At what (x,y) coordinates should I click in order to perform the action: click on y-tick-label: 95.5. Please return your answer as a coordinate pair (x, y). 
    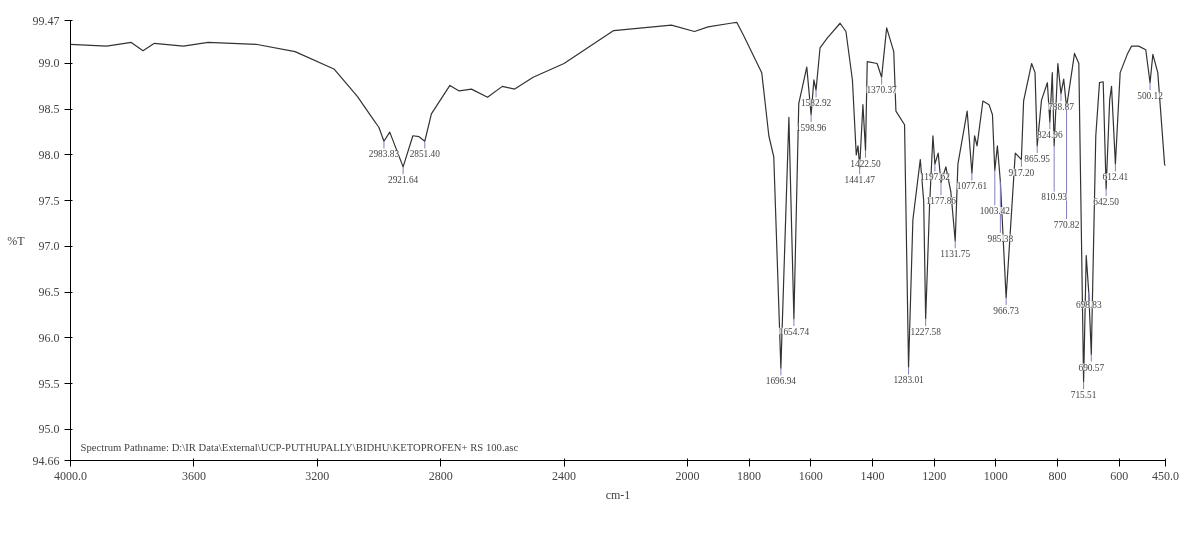
    Looking at the image, I should click on (49, 383).